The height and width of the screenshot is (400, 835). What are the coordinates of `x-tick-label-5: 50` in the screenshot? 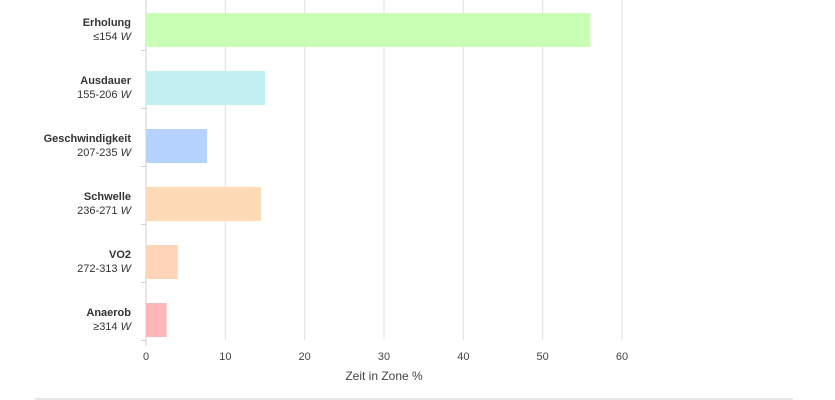 It's located at (543, 357).